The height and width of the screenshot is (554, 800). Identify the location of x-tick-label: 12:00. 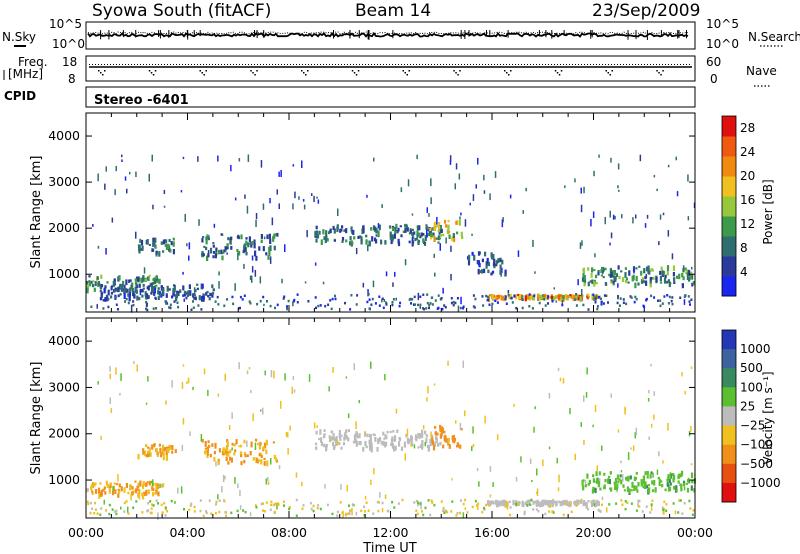
(390, 532).